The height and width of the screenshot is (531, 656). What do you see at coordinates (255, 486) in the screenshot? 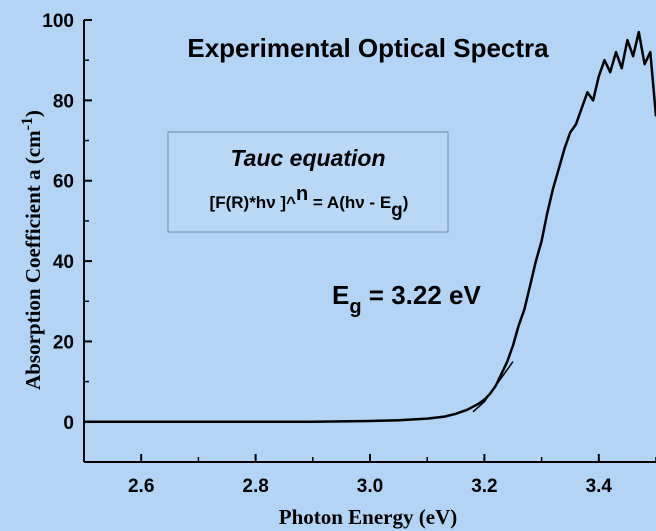
I see `x-tick-label: 2.8` at bounding box center [255, 486].